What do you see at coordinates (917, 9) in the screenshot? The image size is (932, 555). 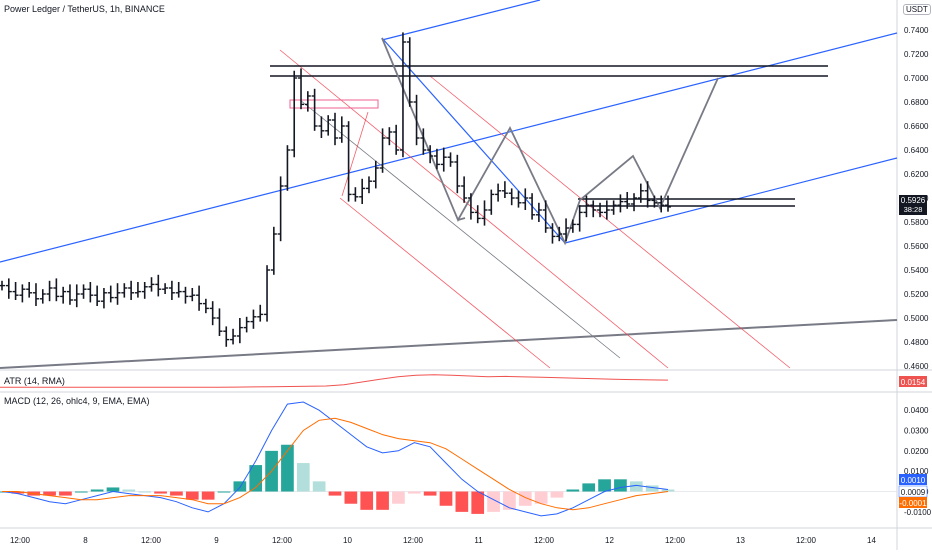 I see `currency-button: USDT` at bounding box center [917, 9].